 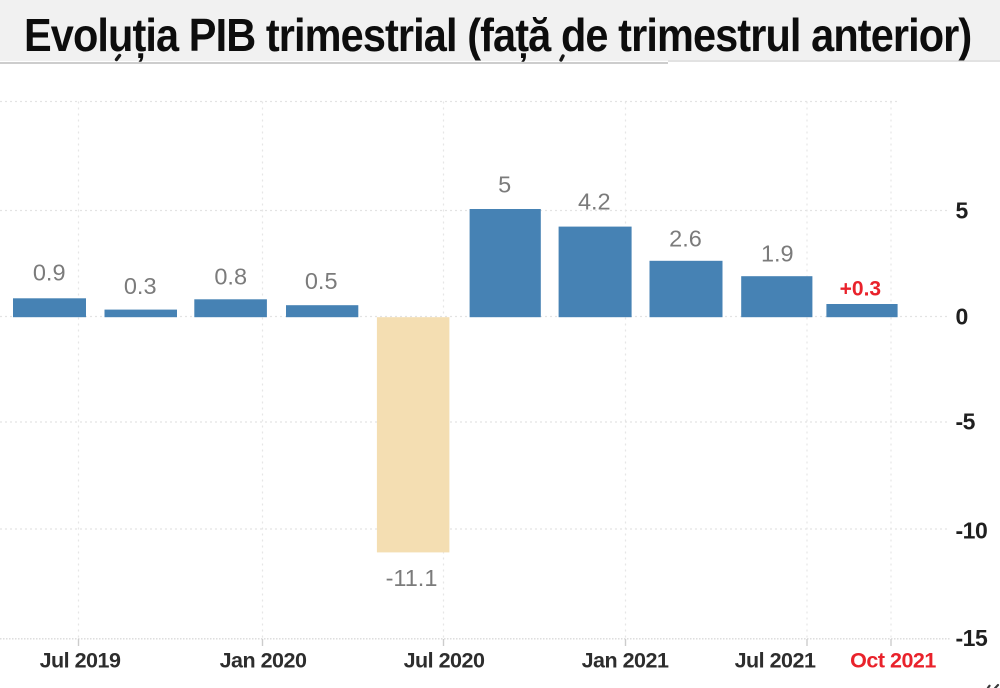 What do you see at coordinates (860, 289) in the screenshot?
I see `svg-text: +0.3` at bounding box center [860, 289].